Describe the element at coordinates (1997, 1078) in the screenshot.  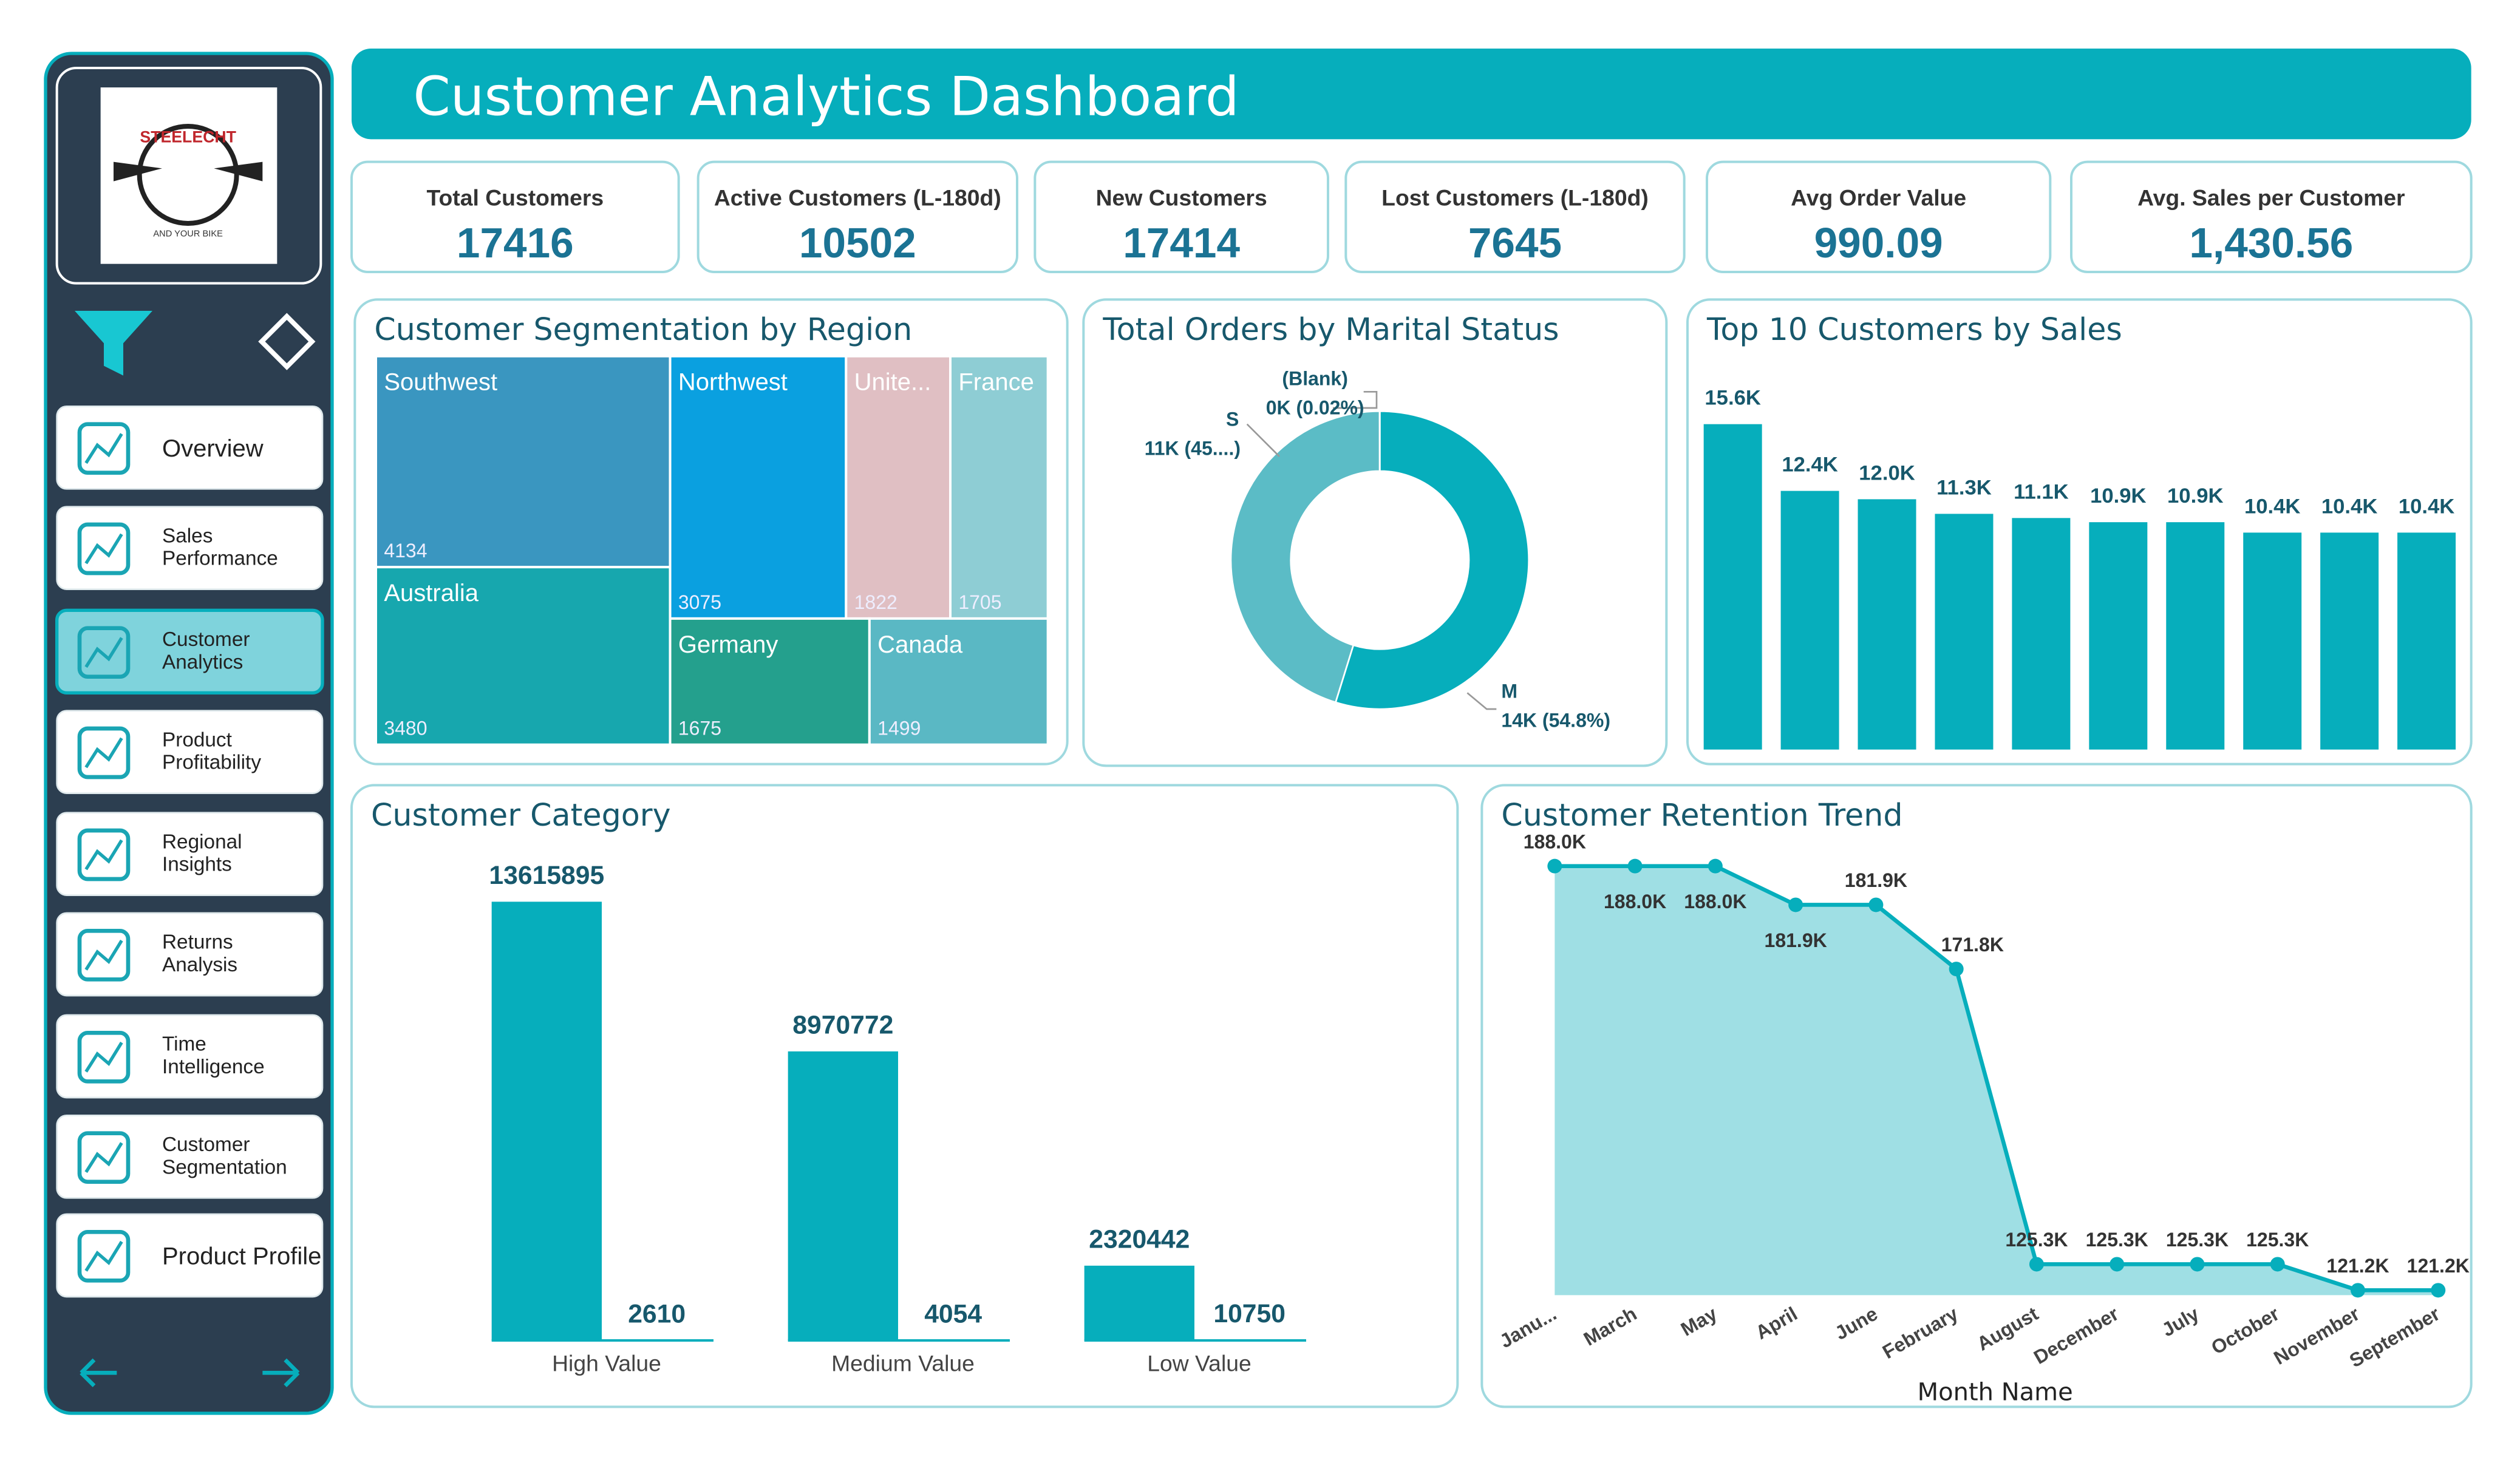
I see `line` at that location.